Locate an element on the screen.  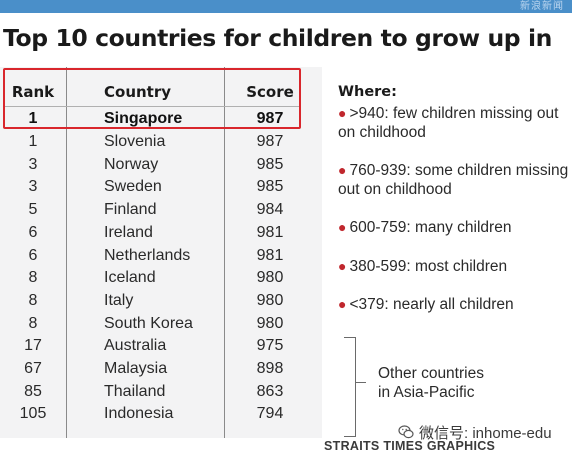
table-row: 3 Sweden 985 is located at coordinates (161, 186).